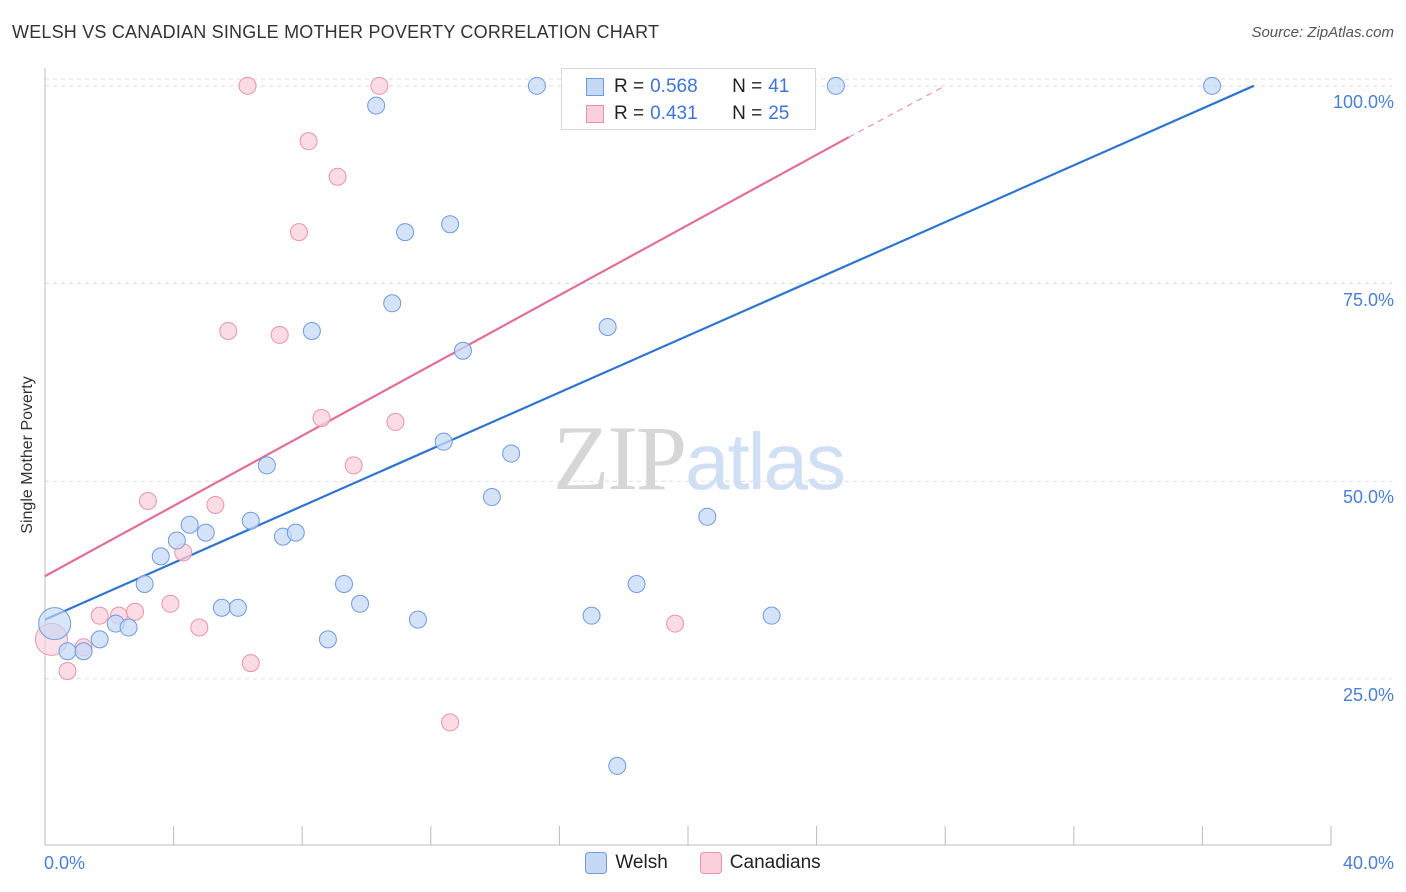 This screenshot has width=1406, height=892. I want to click on welsh-r-label: R =, so click(629, 86).